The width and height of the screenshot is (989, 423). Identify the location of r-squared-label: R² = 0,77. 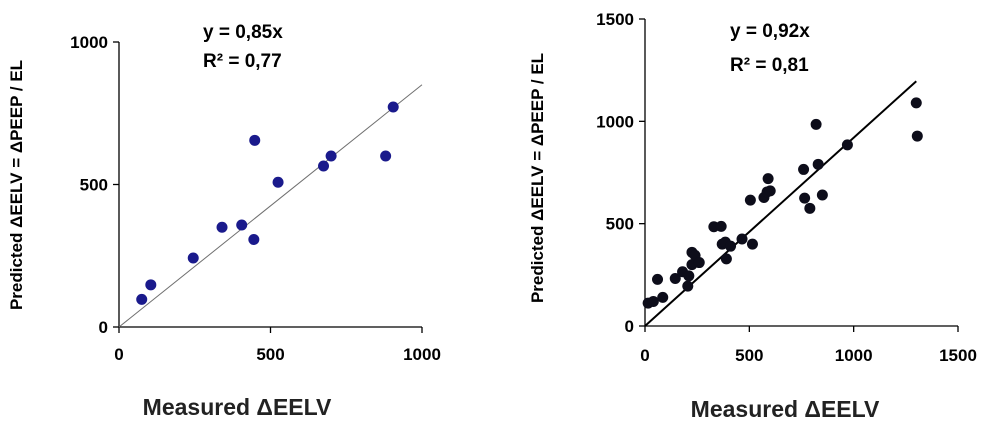
(242, 61).